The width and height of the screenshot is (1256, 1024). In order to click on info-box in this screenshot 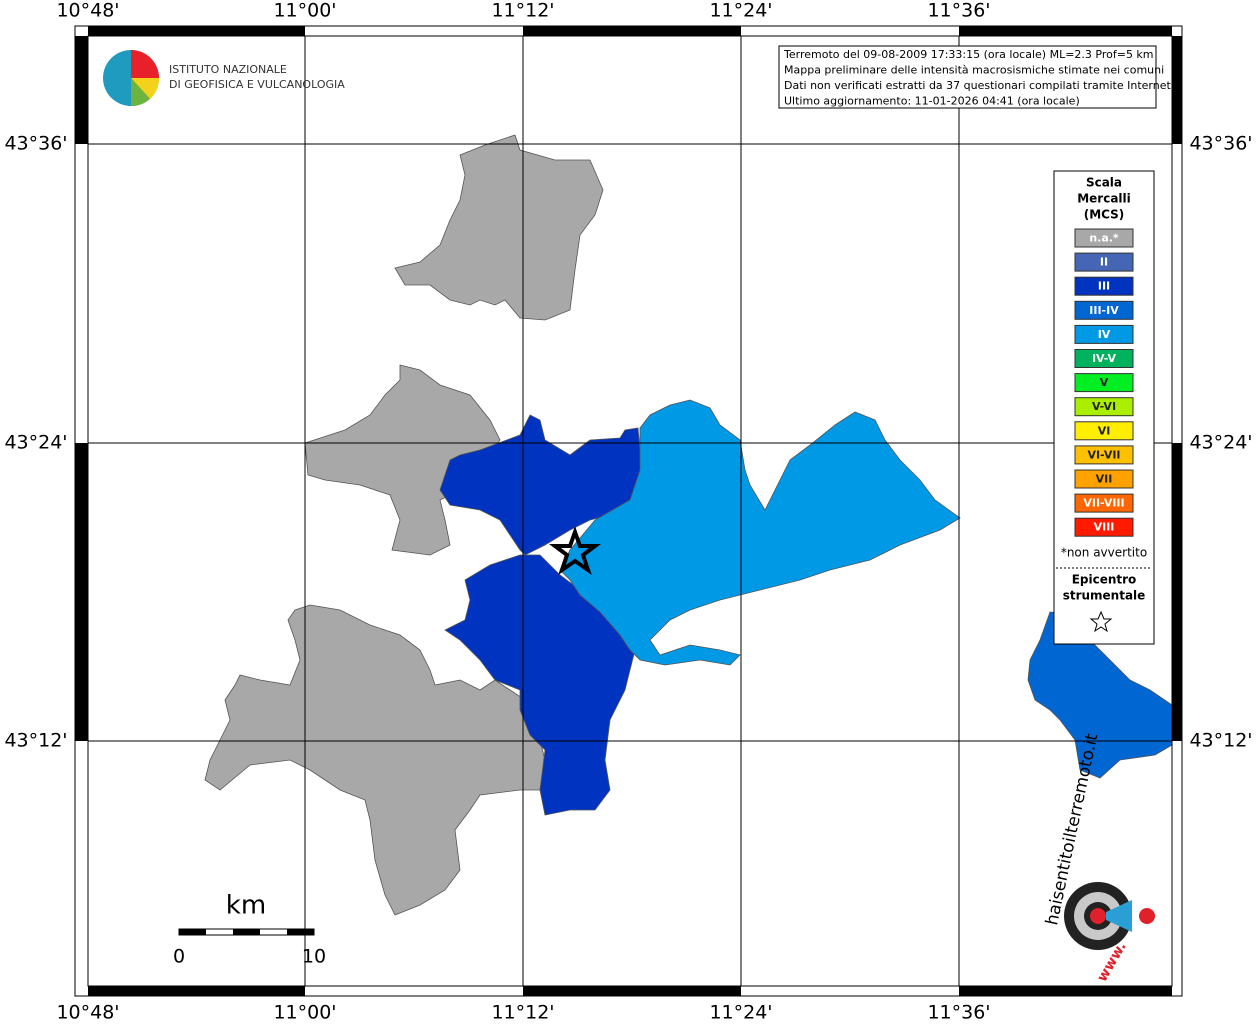, I will do `click(967, 77)`.